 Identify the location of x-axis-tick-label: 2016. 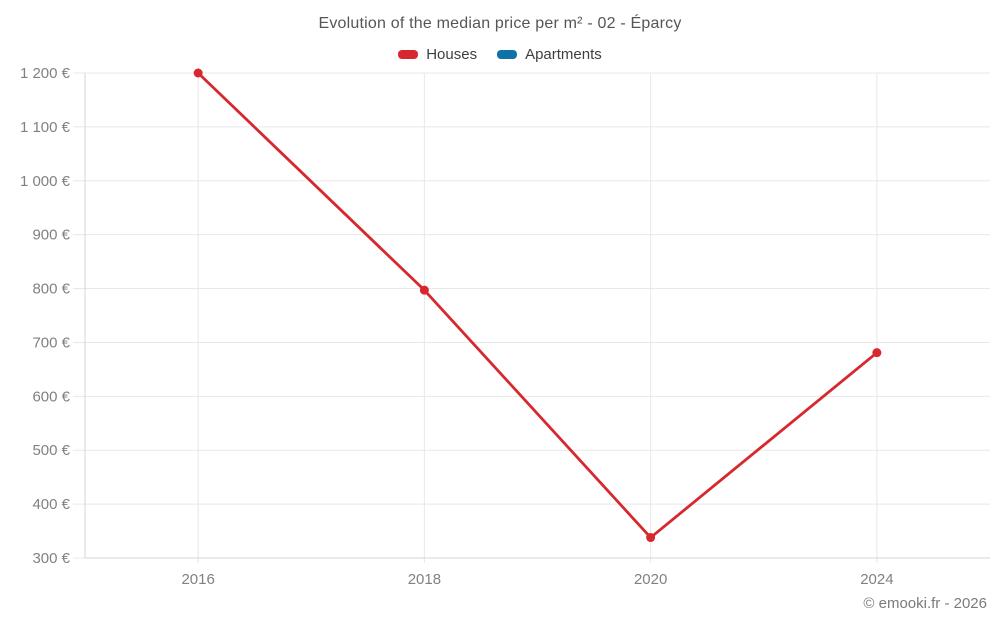
(197, 579).